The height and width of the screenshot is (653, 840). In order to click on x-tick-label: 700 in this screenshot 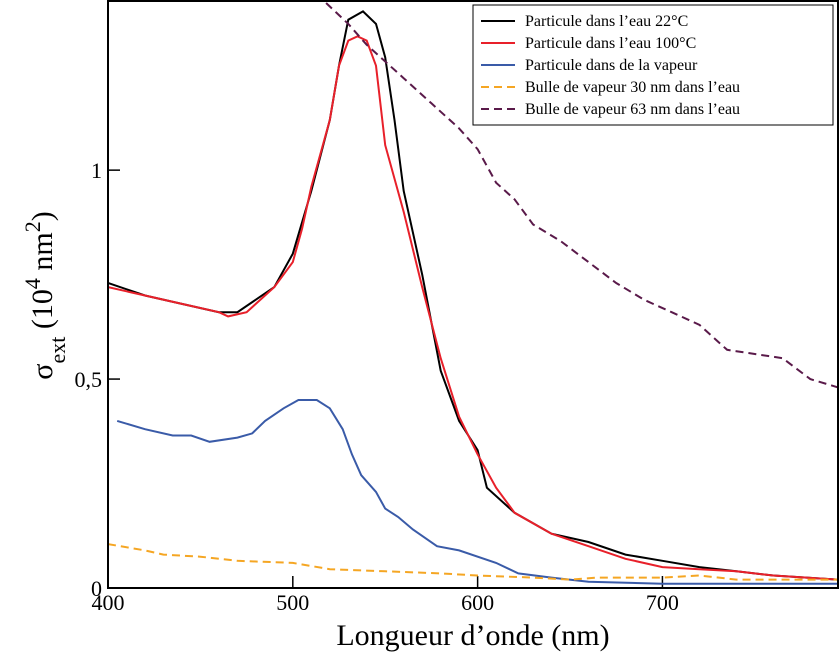, I will do `click(662, 602)`.